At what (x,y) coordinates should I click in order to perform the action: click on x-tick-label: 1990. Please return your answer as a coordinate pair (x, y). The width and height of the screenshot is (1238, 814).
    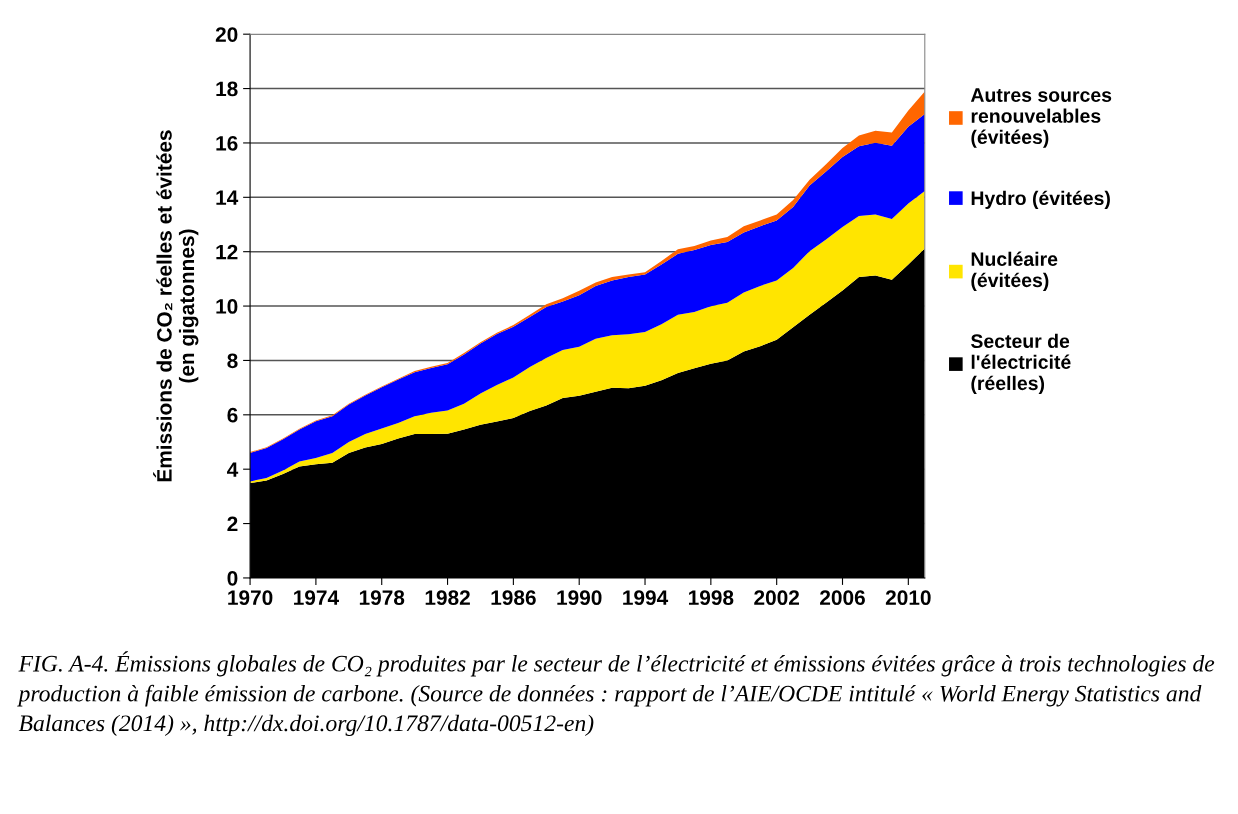
    Looking at the image, I should click on (579, 598).